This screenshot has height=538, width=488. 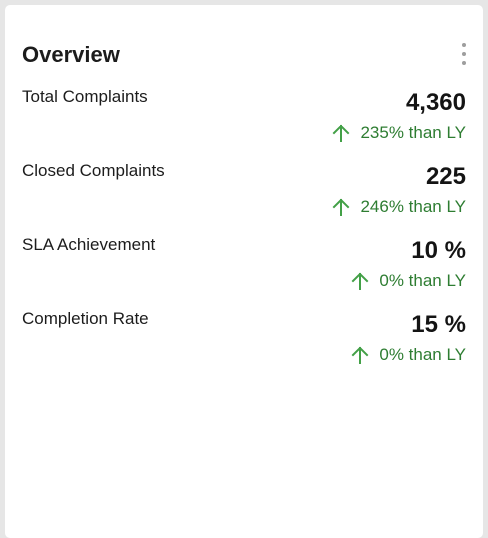 I want to click on metric-sla-achievement: SLA Achievement 10 % 0% than LY, so click(x=245, y=265).